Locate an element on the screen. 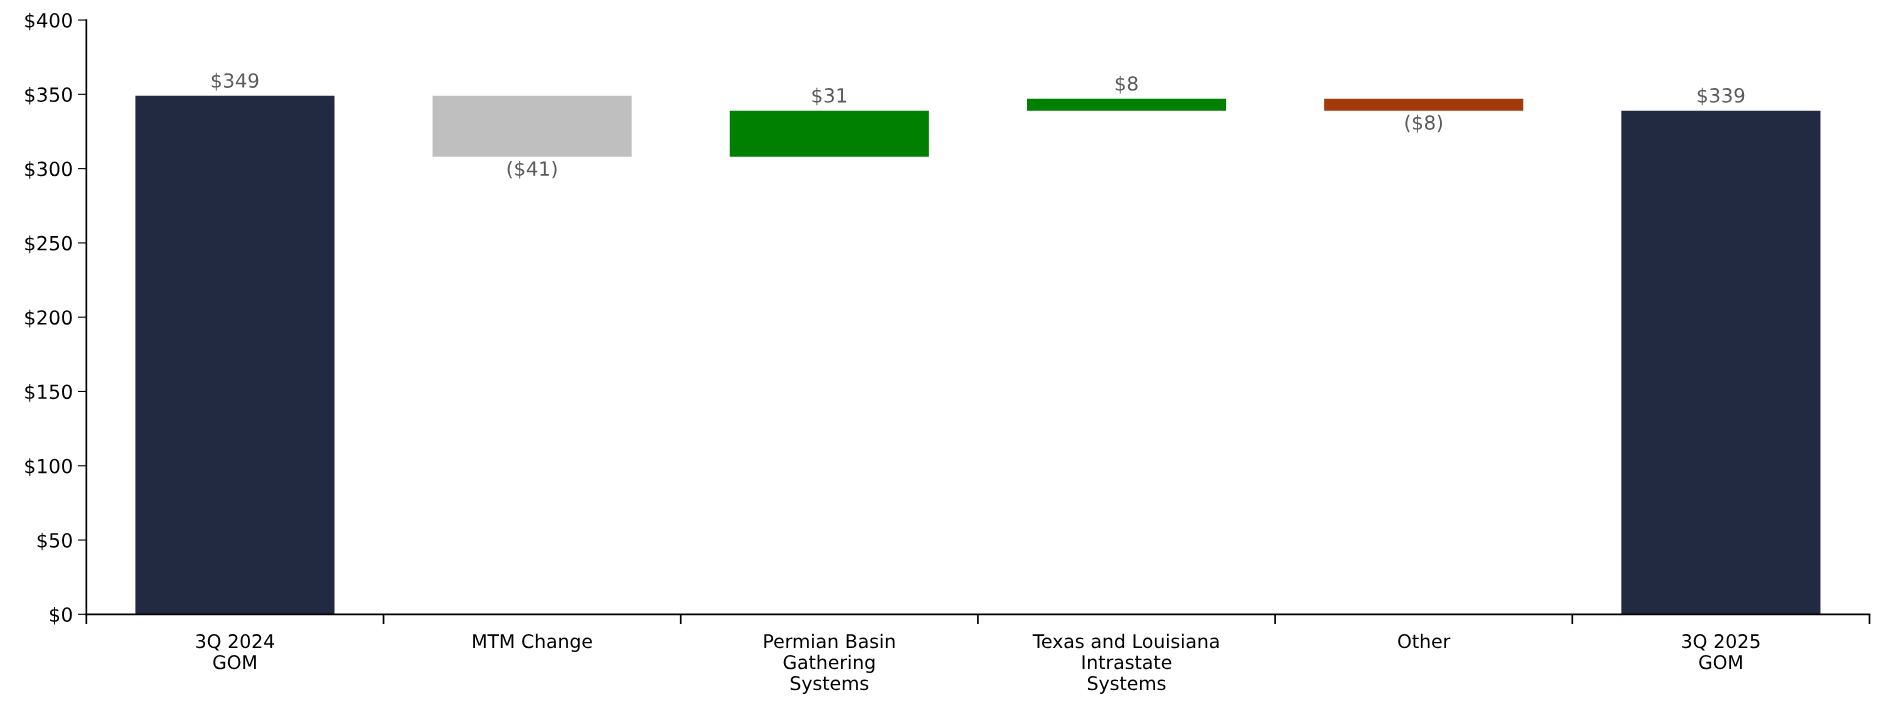 The width and height of the screenshot is (1877, 716). data-label: $31 is located at coordinates (829, 96).